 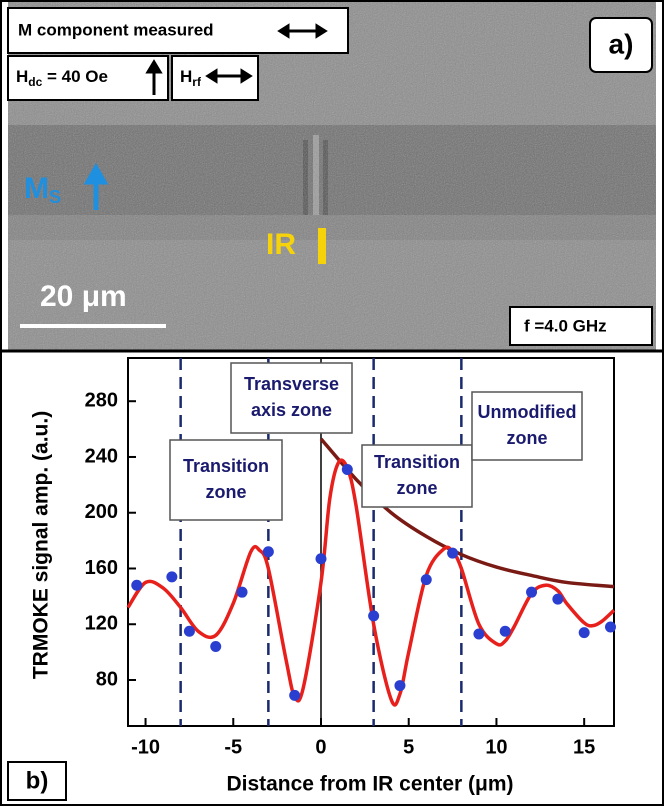 What do you see at coordinates (408, 747) in the screenshot?
I see `x-tick-label: 5` at bounding box center [408, 747].